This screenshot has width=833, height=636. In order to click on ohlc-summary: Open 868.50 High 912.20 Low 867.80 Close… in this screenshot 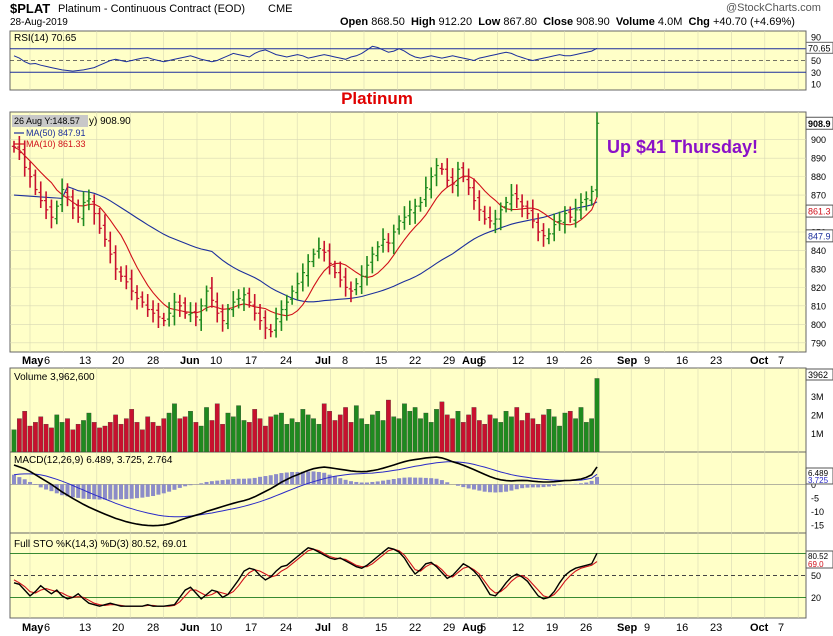, I will do `click(567, 22)`.